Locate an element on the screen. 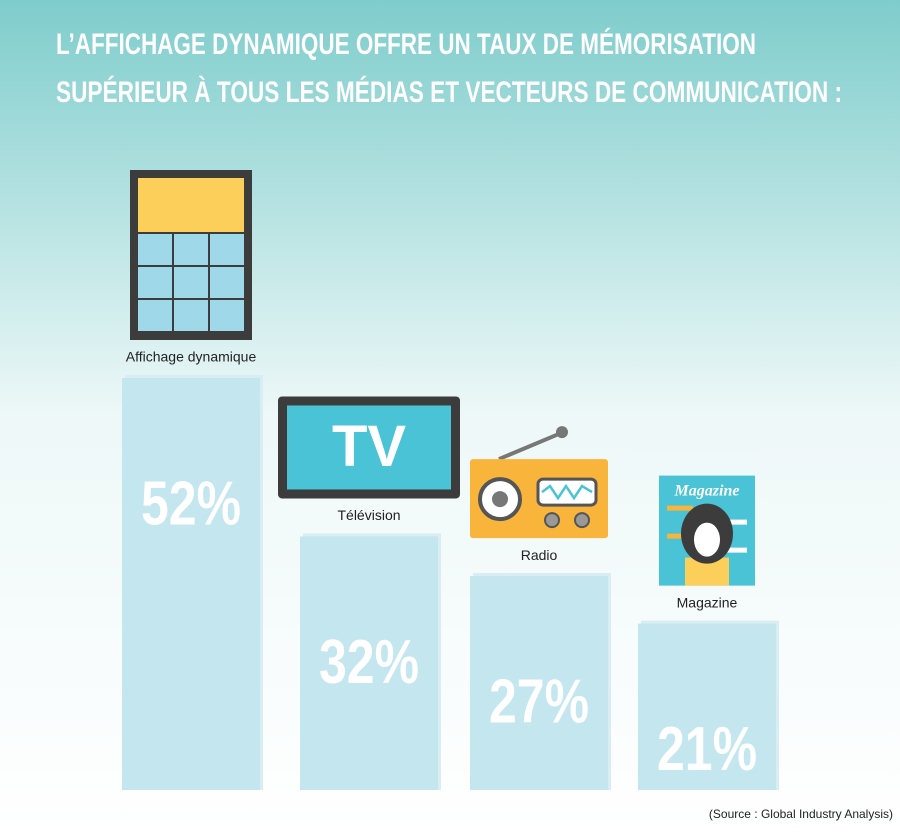  icon-display is located at coordinates (567, 492).